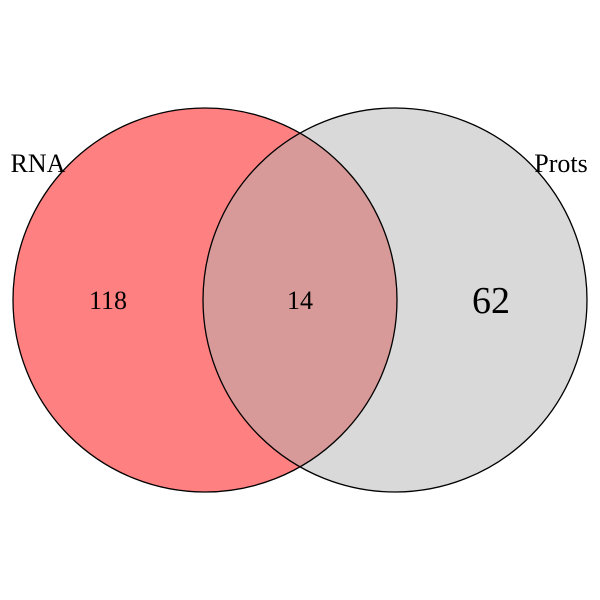 Image resolution: width=600 pixels, height=600 pixels. I want to click on set-label-prots: Prots, so click(560, 163).